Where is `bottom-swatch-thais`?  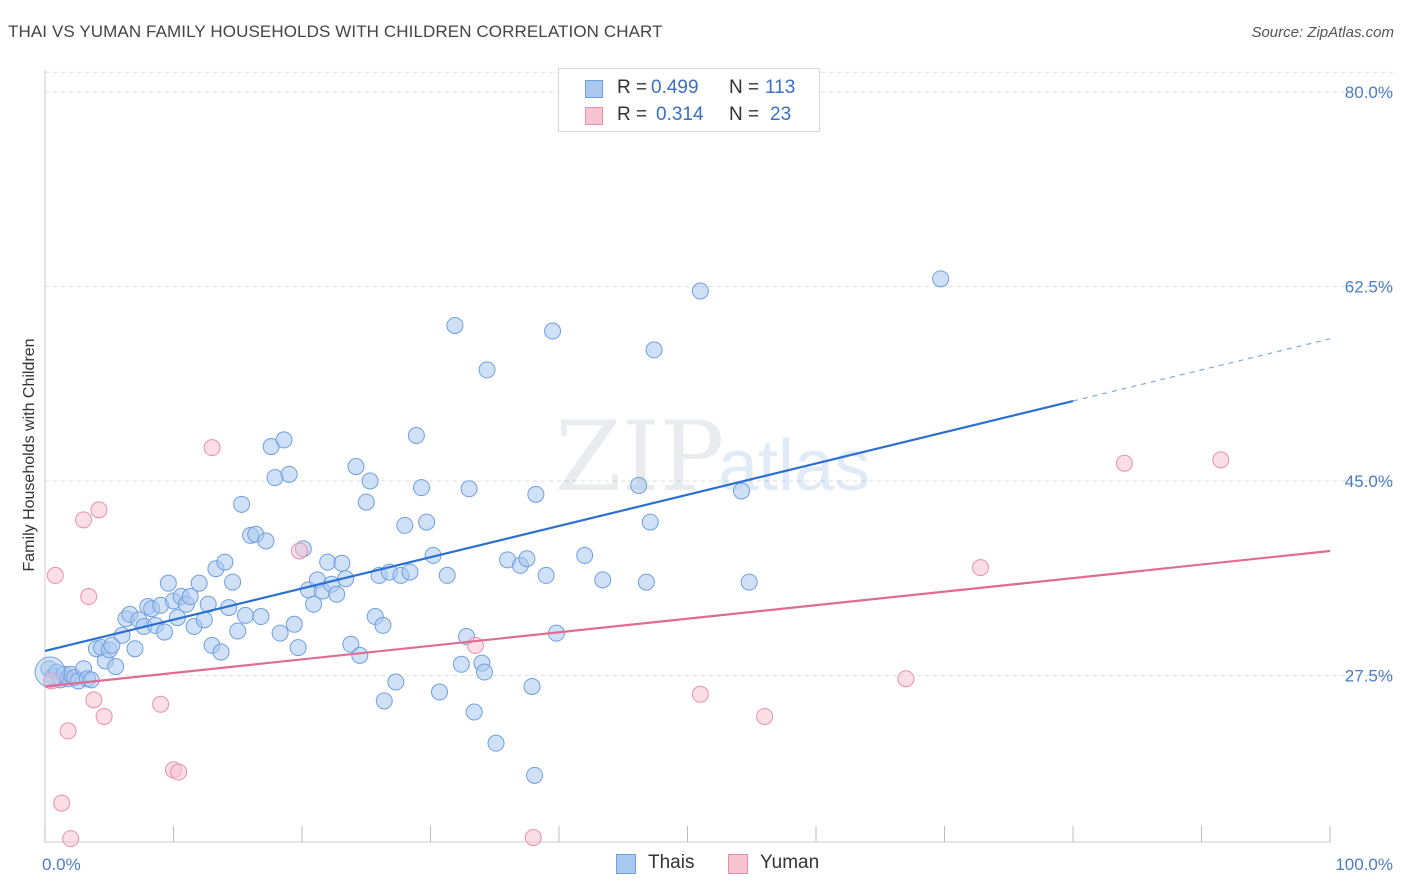 bottom-swatch-thais is located at coordinates (626, 864).